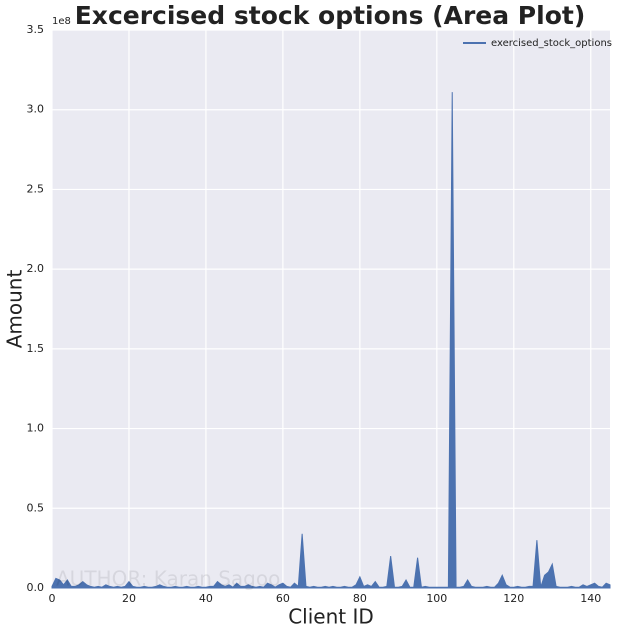 Image resolution: width=617 pixels, height=635 pixels. Describe the element at coordinates (36, 587) in the screenshot. I see `y-tick-label: 0.0` at that location.